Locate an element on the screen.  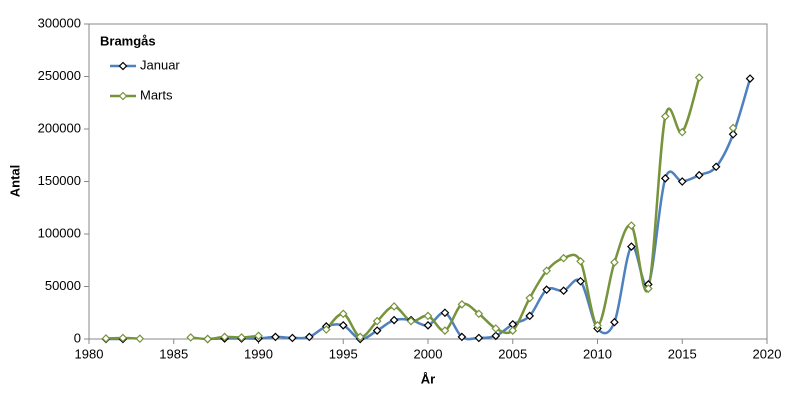
x-tick-label: 2005 is located at coordinates (512, 353).